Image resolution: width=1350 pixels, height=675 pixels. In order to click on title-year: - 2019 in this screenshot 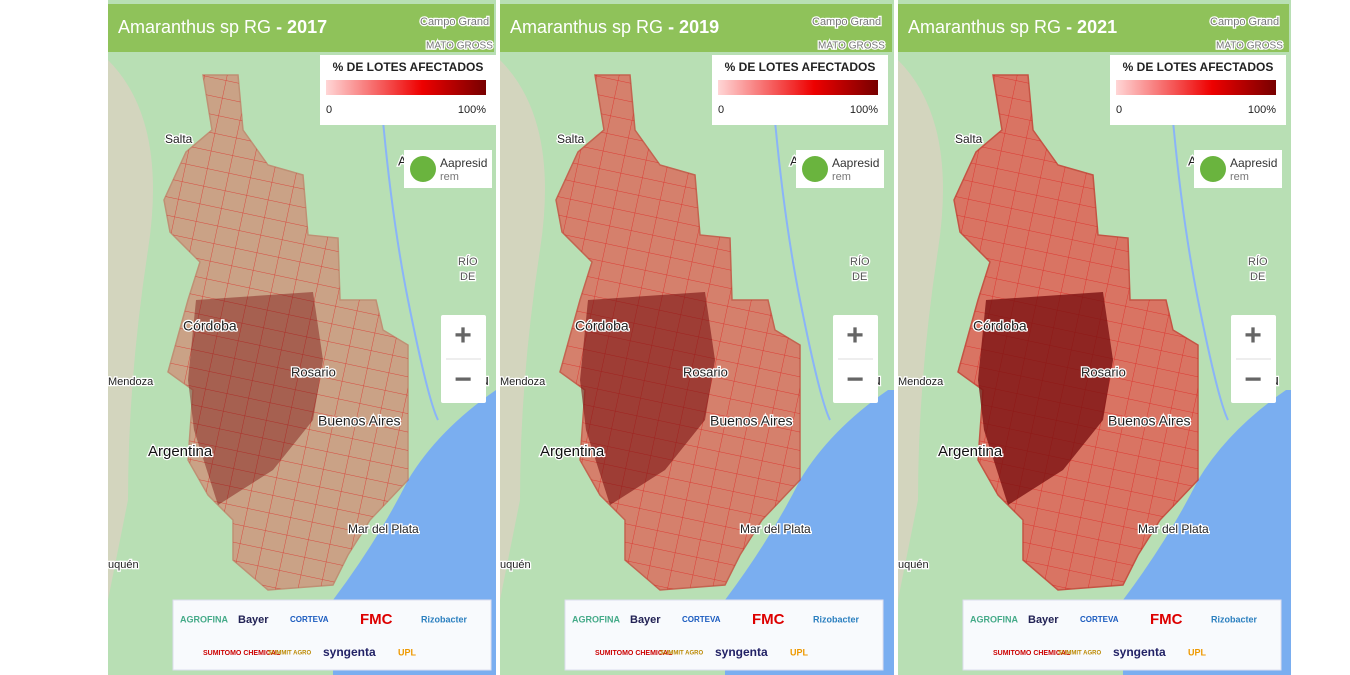, I will do `click(693, 27)`.